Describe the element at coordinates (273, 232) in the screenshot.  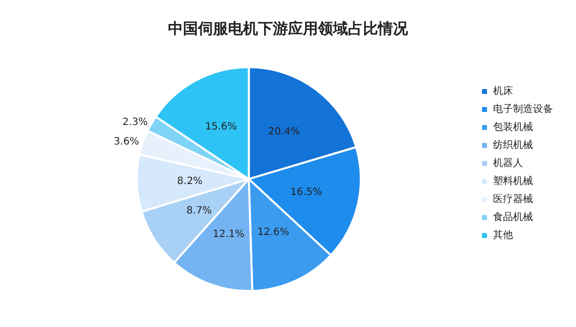
I see `data-label: 12.6%` at that location.